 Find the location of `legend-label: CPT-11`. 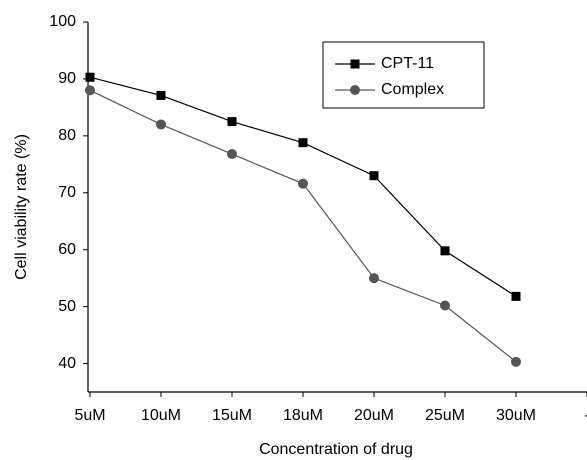

legend-label: CPT-11 is located at coordinates (407, 63).